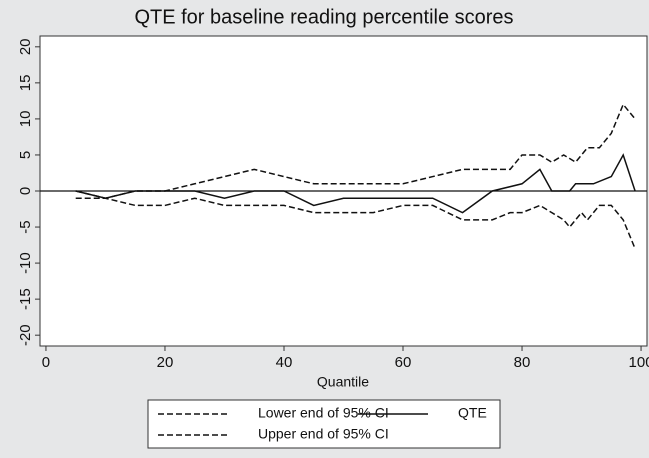  Describe the element at coordinates (472, 413) in the screenshot. I see `legend-label: QTE` at that location.